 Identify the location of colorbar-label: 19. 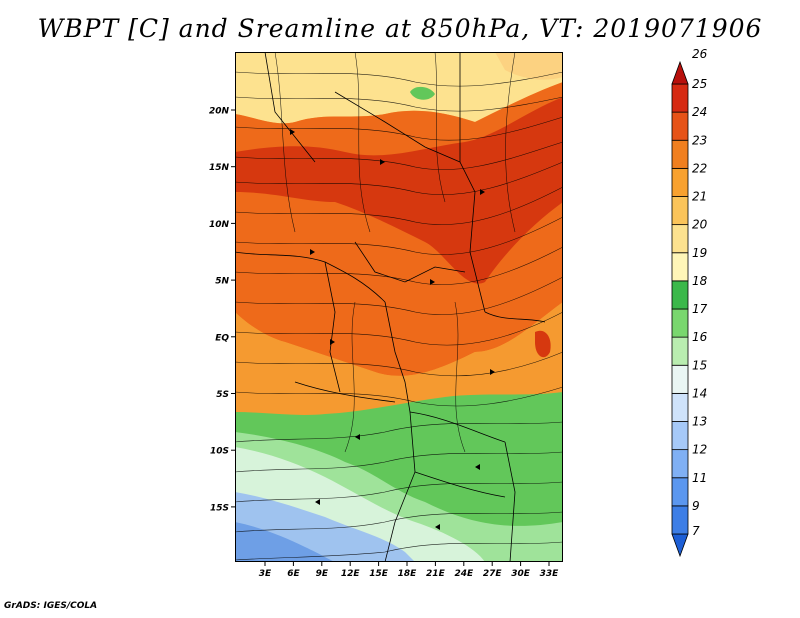
(699, 253).